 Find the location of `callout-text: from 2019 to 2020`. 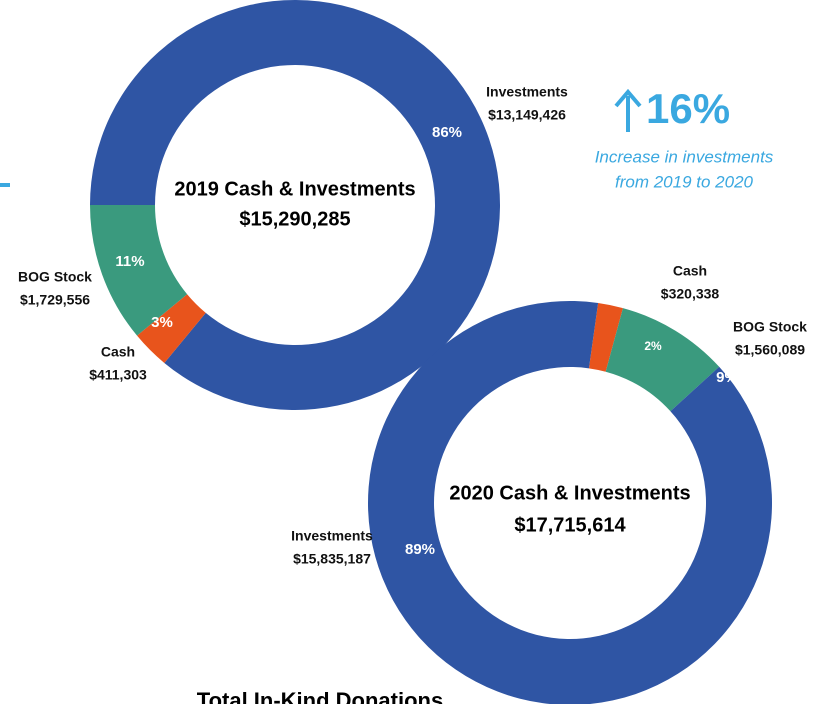

callout-text: from 2019 to 2020 is located at coordinates (684, 181).